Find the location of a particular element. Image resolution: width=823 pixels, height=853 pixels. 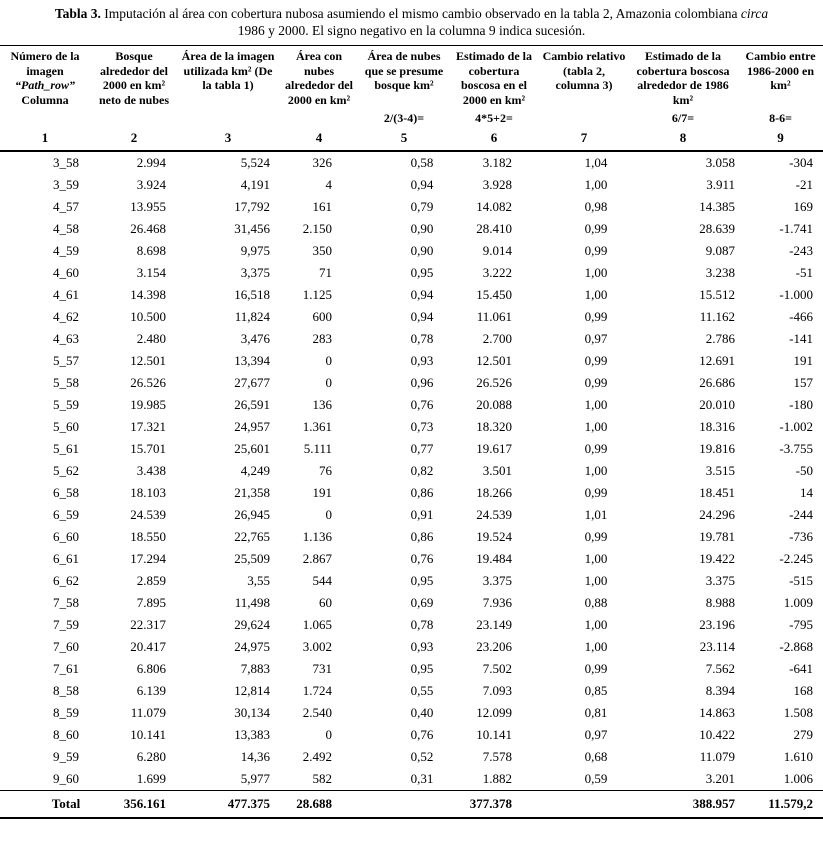

value-cell: 3.154 is located at coordinates (151, 272).